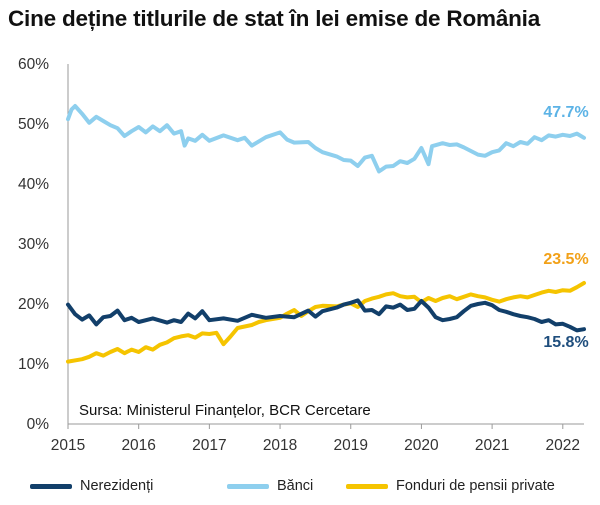 The width and height of the screenshot is (600, 505). Describe the element at coordinates (475, 486) in the screenshot. I see `legend-label: Fonduri de pensii private` at that location.